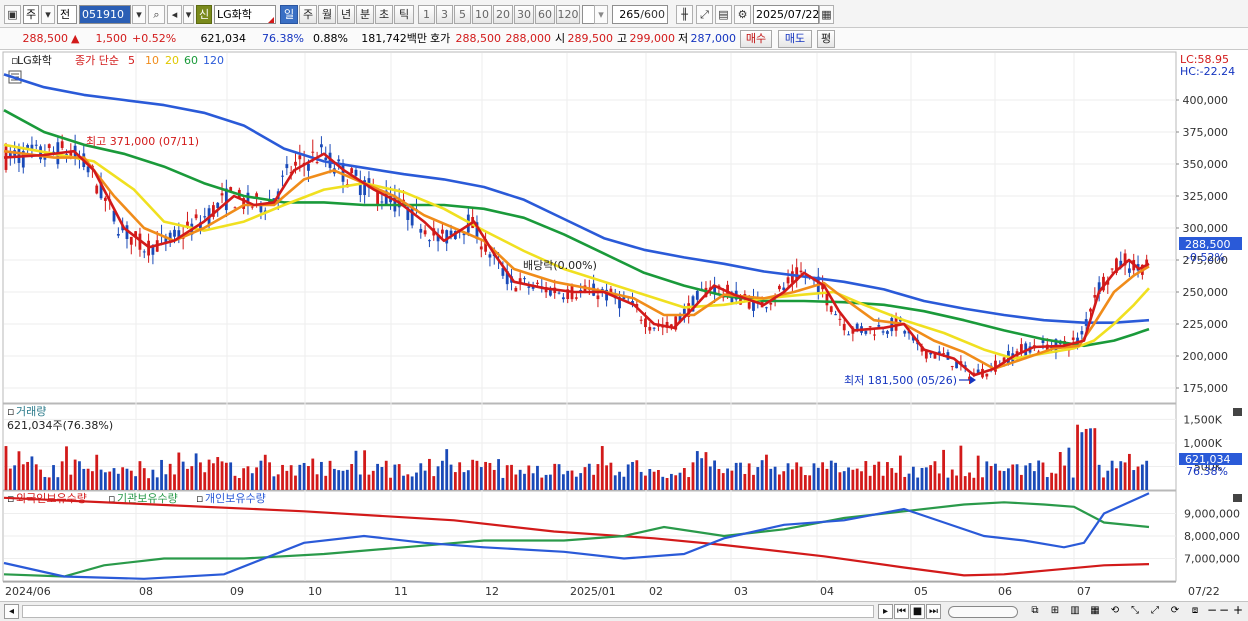 This screenshot has height=621, width=1248. I want to click on stock-code-input: 051910, so click(105, 14).